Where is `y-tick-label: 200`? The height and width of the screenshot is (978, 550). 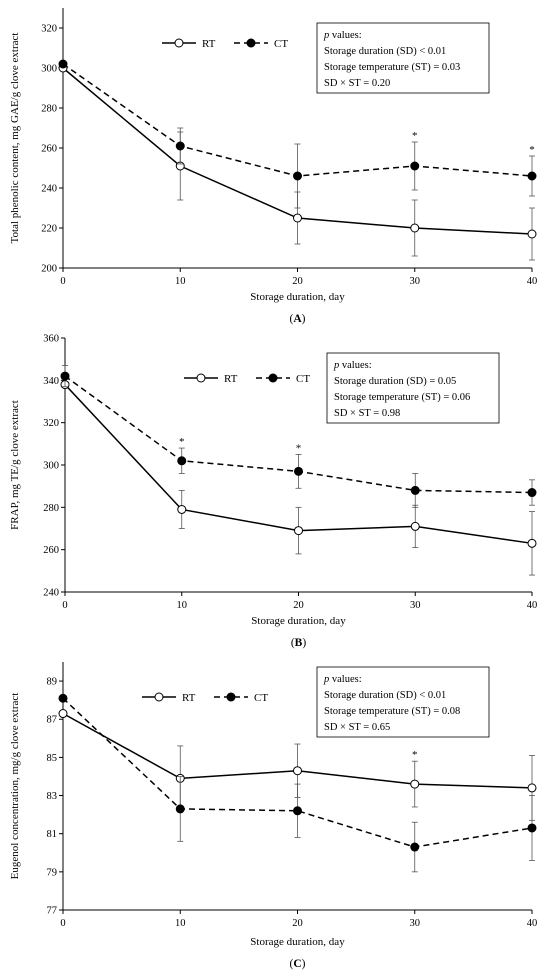 y-tick-label: 200 is located at coordinates (49, 269).